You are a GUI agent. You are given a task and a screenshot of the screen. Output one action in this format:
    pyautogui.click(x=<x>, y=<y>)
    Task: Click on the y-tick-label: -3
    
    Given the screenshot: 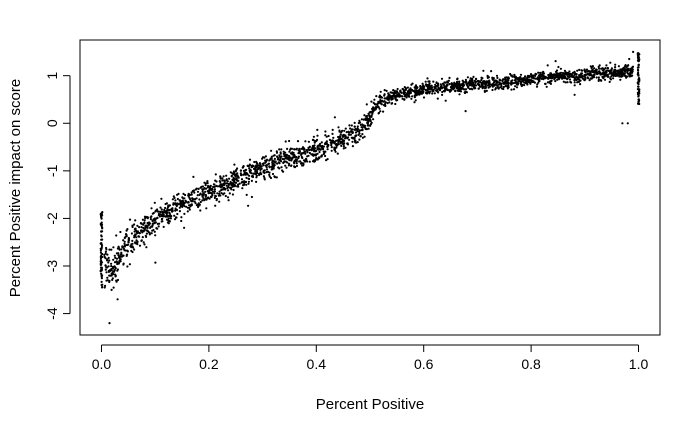 What is the action you would take?
    pyautogui.click(x=52, y=266)
    